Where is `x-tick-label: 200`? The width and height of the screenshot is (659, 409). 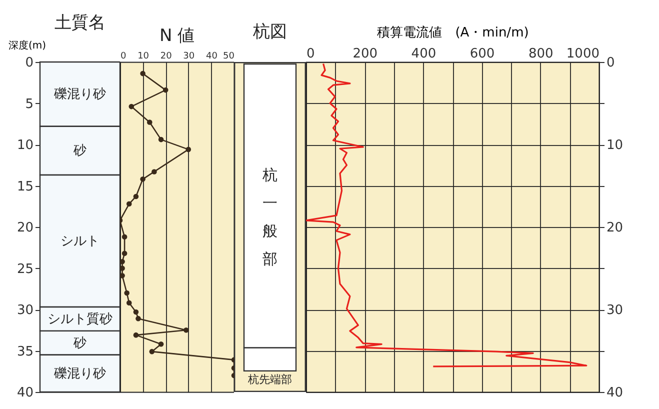 x-tick-label: 200 is located at coordinates (365, 54).